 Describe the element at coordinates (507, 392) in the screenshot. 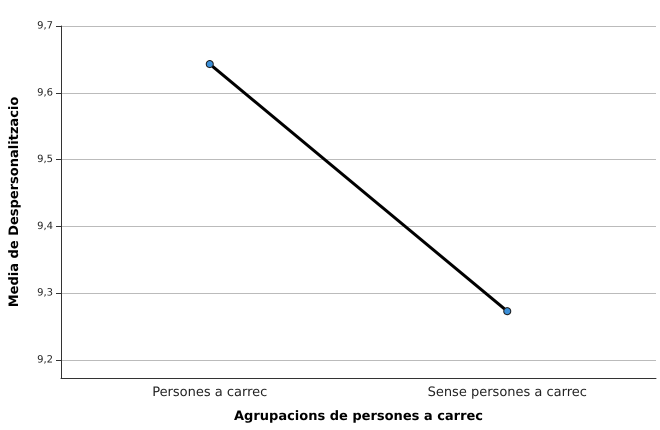

I see `x-tick-label: Sense persones a carrec` at that location.